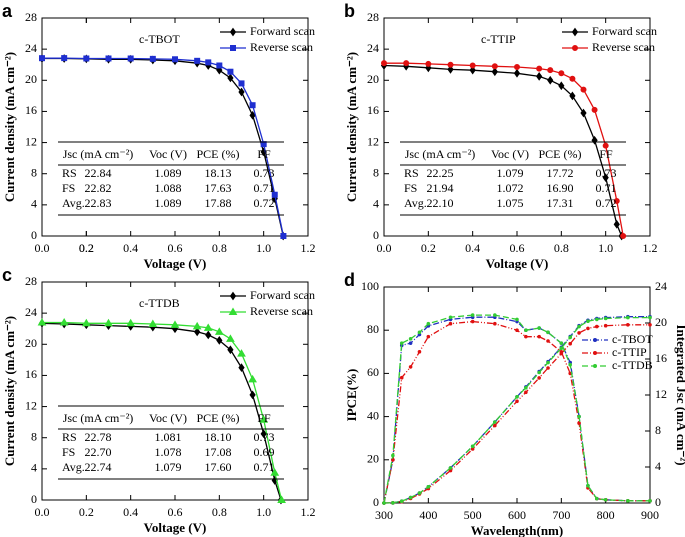 The width and height of the screenshot is (685, 537). I want to click on y-axis-label: IPCE(%), so click(351, 395).